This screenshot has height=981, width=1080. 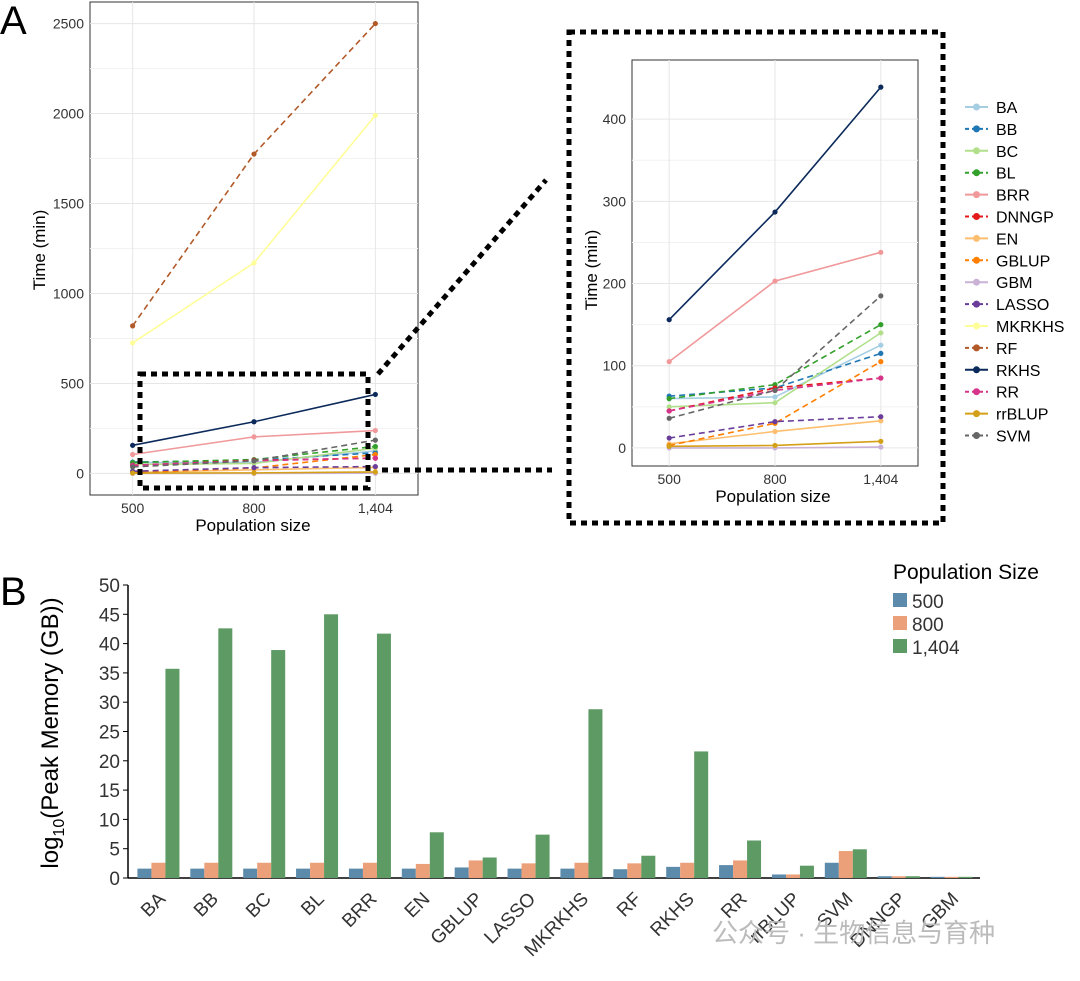 I want to click on legend-a-label-rf: RF, so click(x=1007, y=349).